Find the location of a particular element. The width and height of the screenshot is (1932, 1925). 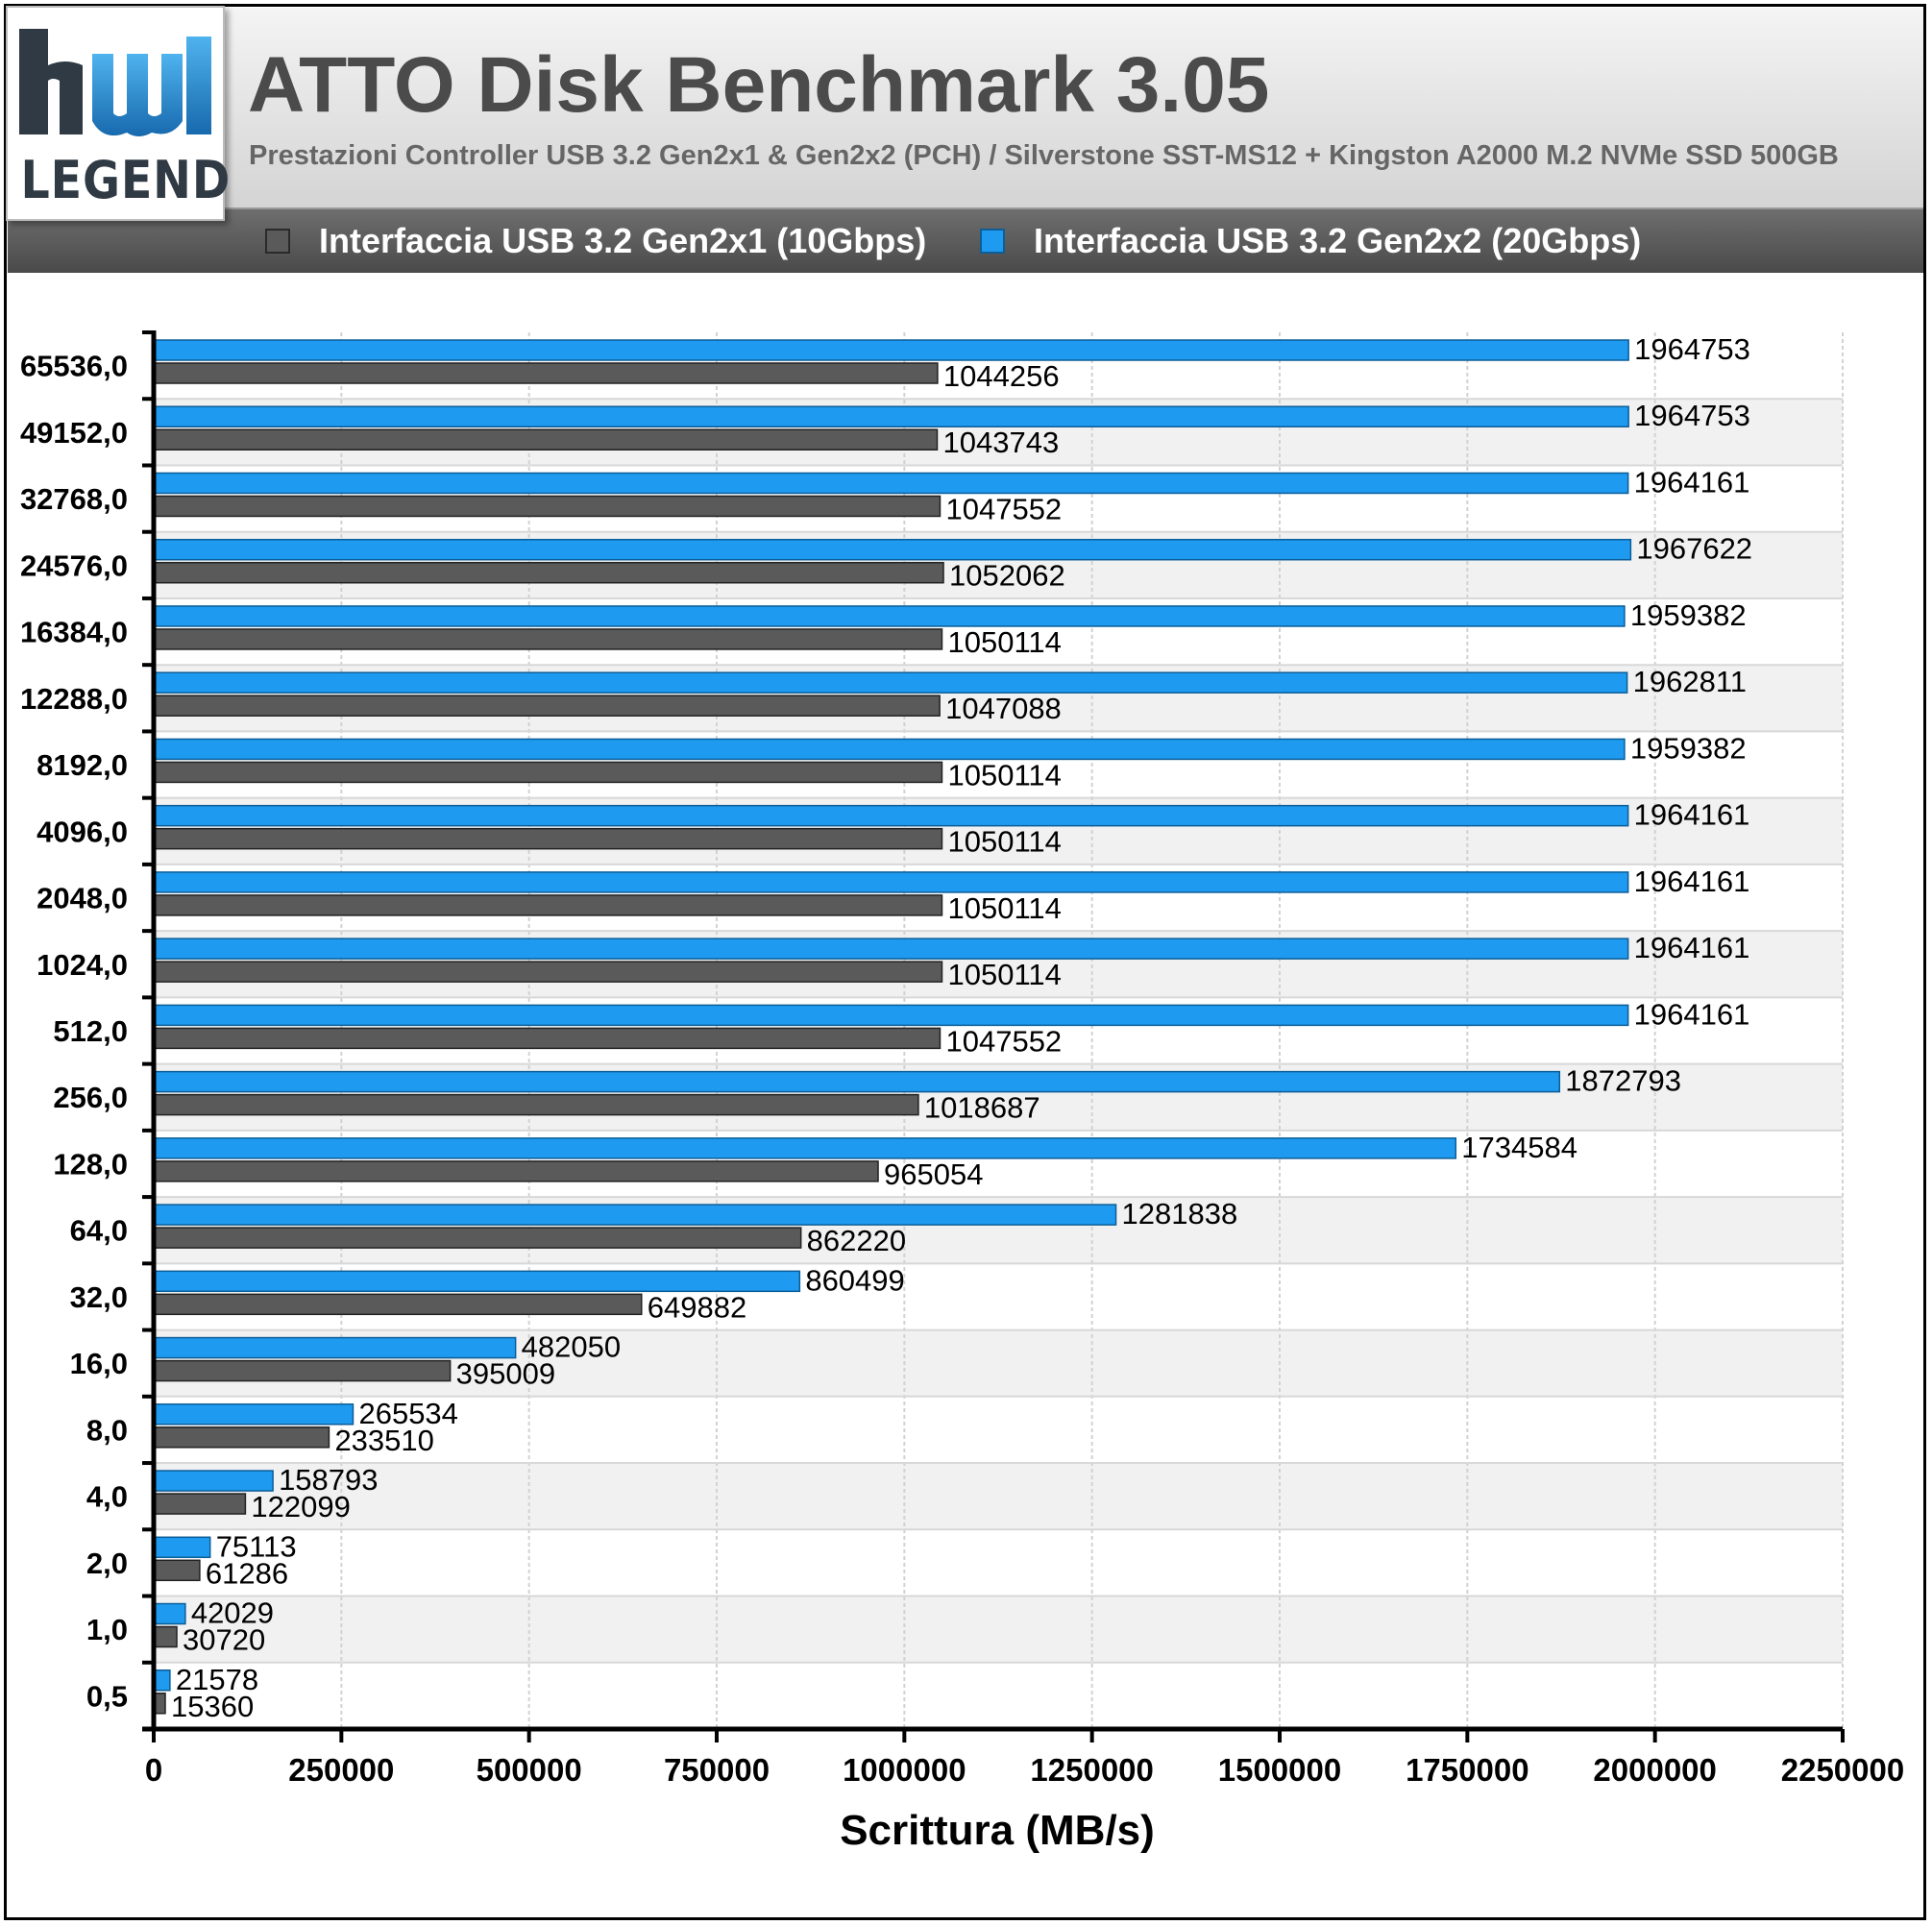

y-tick-label: 24576,0 is located at coordinates (74, 565).